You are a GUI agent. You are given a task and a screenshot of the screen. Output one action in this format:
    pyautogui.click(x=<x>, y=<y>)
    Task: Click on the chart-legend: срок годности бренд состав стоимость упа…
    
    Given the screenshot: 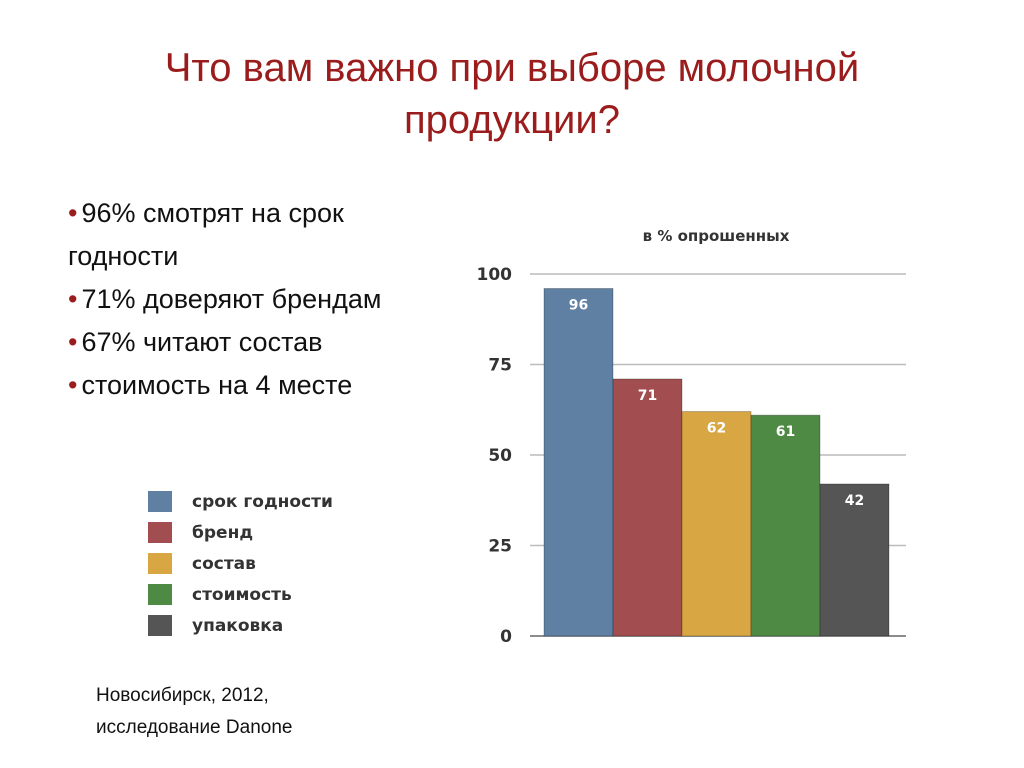 What is the action you would take?
    pyautogui.click(x=240, y=563)
    